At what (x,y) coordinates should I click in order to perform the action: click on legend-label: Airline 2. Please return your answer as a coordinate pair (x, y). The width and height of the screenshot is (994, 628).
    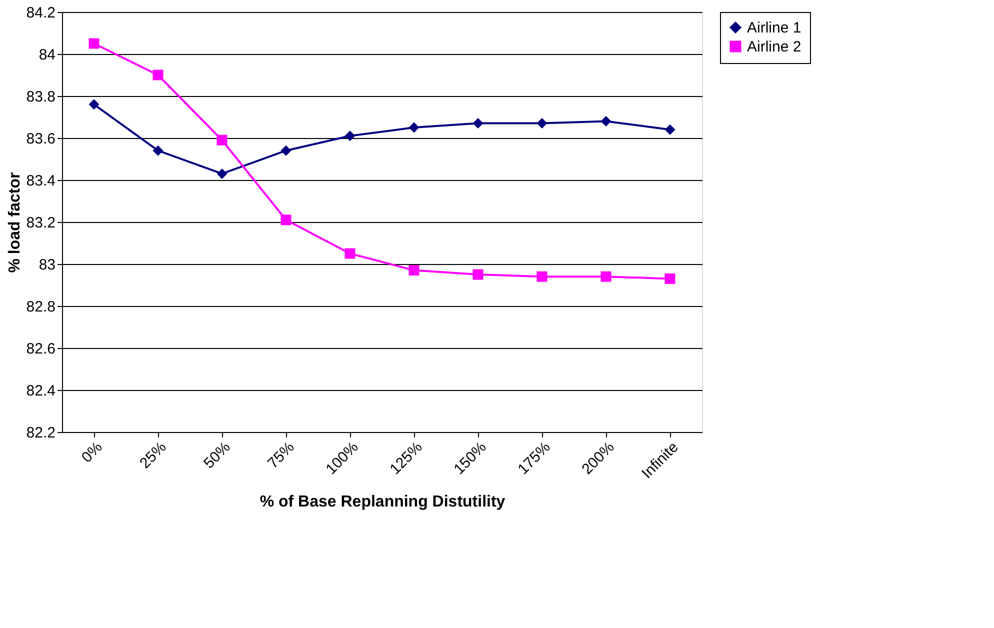
    Looking at the image, I should click on (774, 47).